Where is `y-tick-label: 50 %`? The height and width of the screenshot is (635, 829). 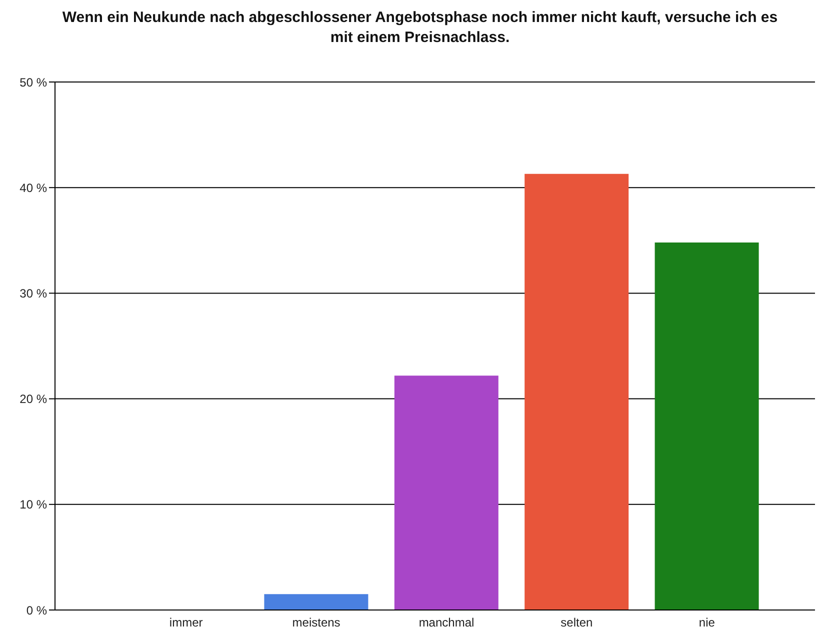 y-tick-label: 50 % is located at coordinates (34, 82).